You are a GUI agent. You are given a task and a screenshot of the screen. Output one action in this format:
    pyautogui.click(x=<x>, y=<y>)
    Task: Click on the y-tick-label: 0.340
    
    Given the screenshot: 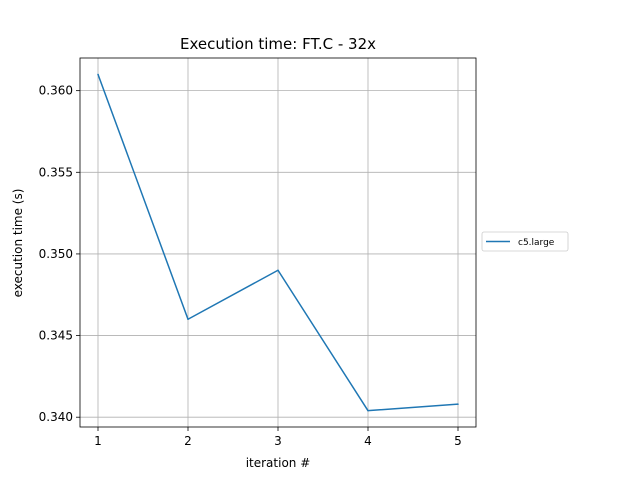 What is the action you would take?
    pyautogui.click(x=56, y=417)
    